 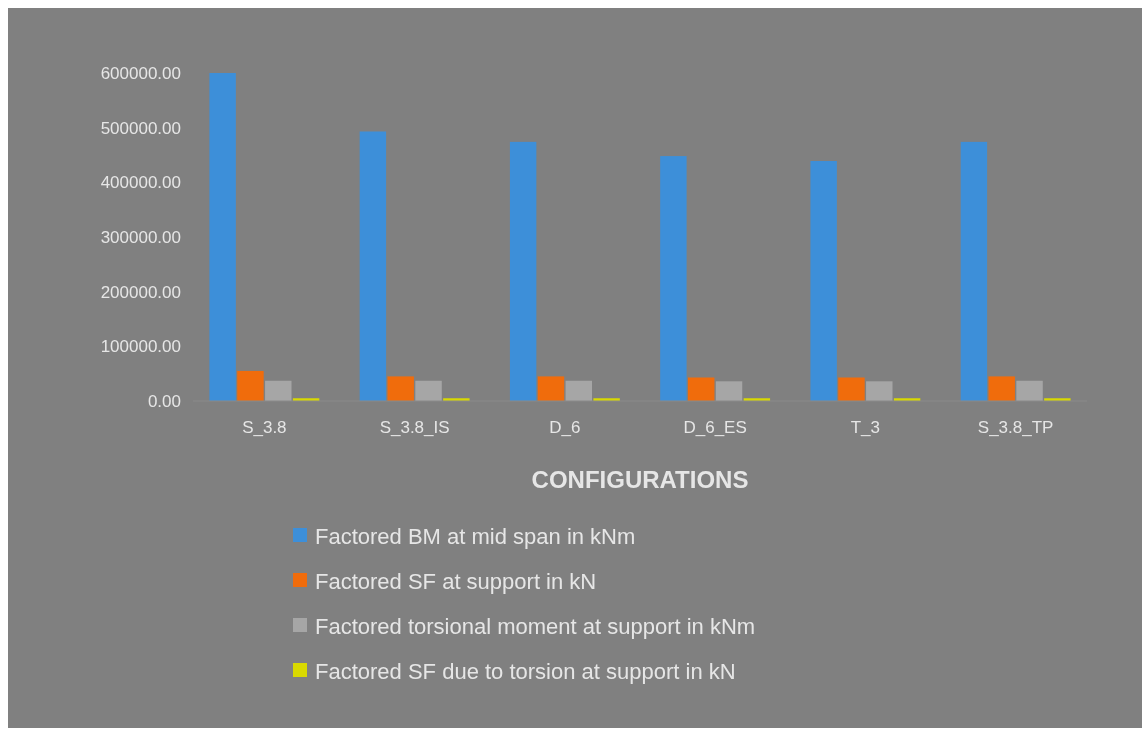 I want to click on y-tick-label: 100000.00, so click(x=140, y=347).